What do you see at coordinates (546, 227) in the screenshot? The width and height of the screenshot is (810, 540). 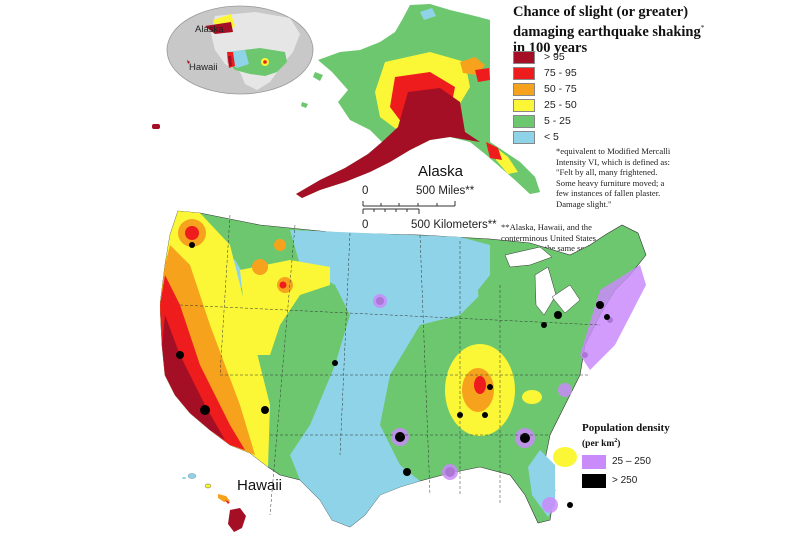 I see `footnote-line: **Alaska, Hawaii, and the` at bounding box center [546, 227].